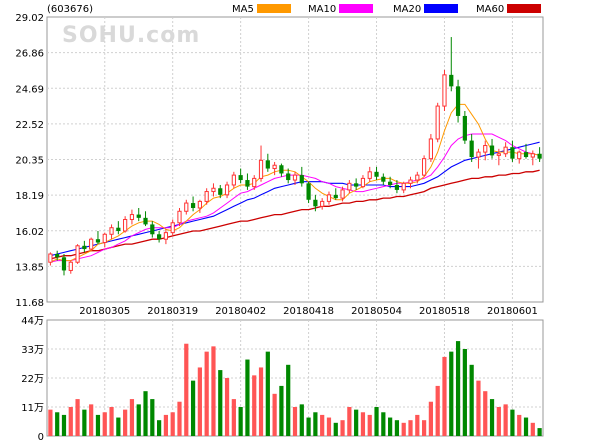 Image resolution: width=600 pixels, height=440 pixels. What do you see at coordinates (29, 18) in the screenshot?
I see `price-tick-label: 29.02` at bounding box center [29, 18].